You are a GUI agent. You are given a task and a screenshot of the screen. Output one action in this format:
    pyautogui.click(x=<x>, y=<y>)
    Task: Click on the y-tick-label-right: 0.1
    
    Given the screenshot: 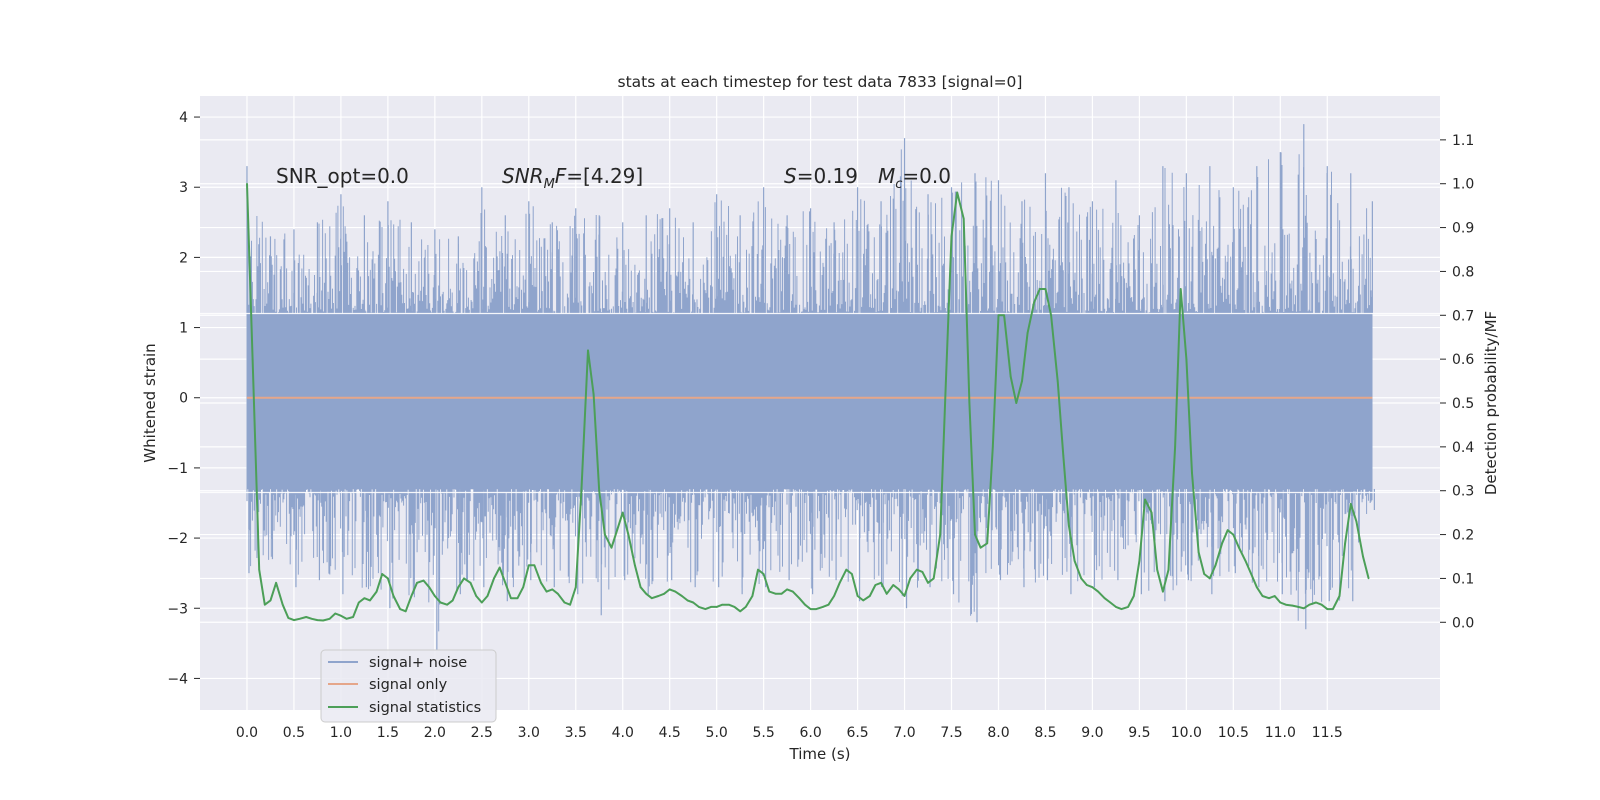 What is the action you would take?
    pyautogui.click(x=1463, y=579)
    